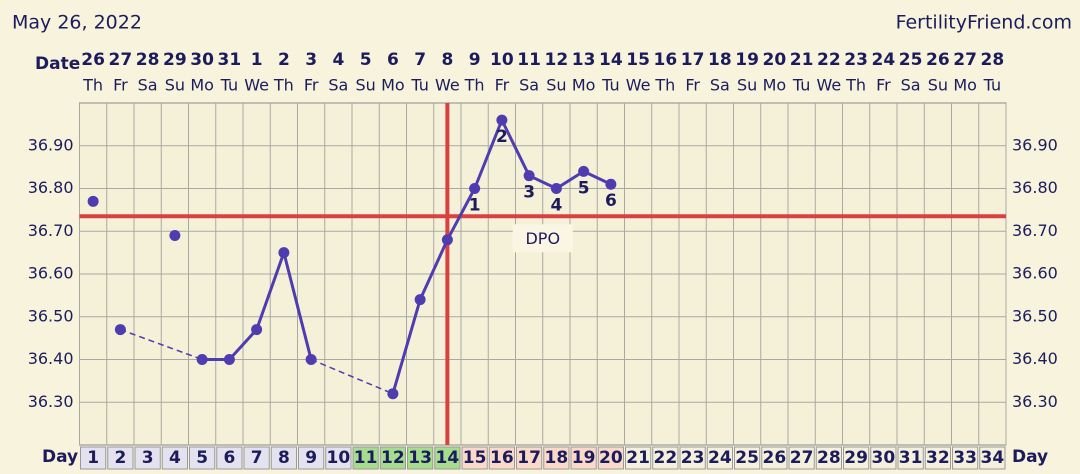  Describe the element at coordinates (393, 60) in the screenshot. I see `date-label: 6` at that location.